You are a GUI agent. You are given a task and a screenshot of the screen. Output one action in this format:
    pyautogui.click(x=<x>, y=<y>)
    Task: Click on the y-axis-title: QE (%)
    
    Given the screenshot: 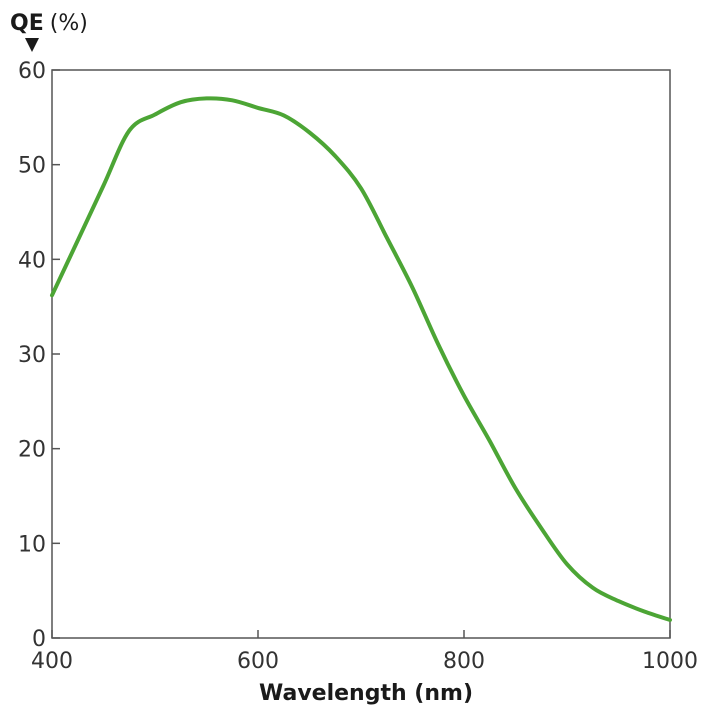 What is the action you would take?
    pyautogui.click(x=49, y=23)
    